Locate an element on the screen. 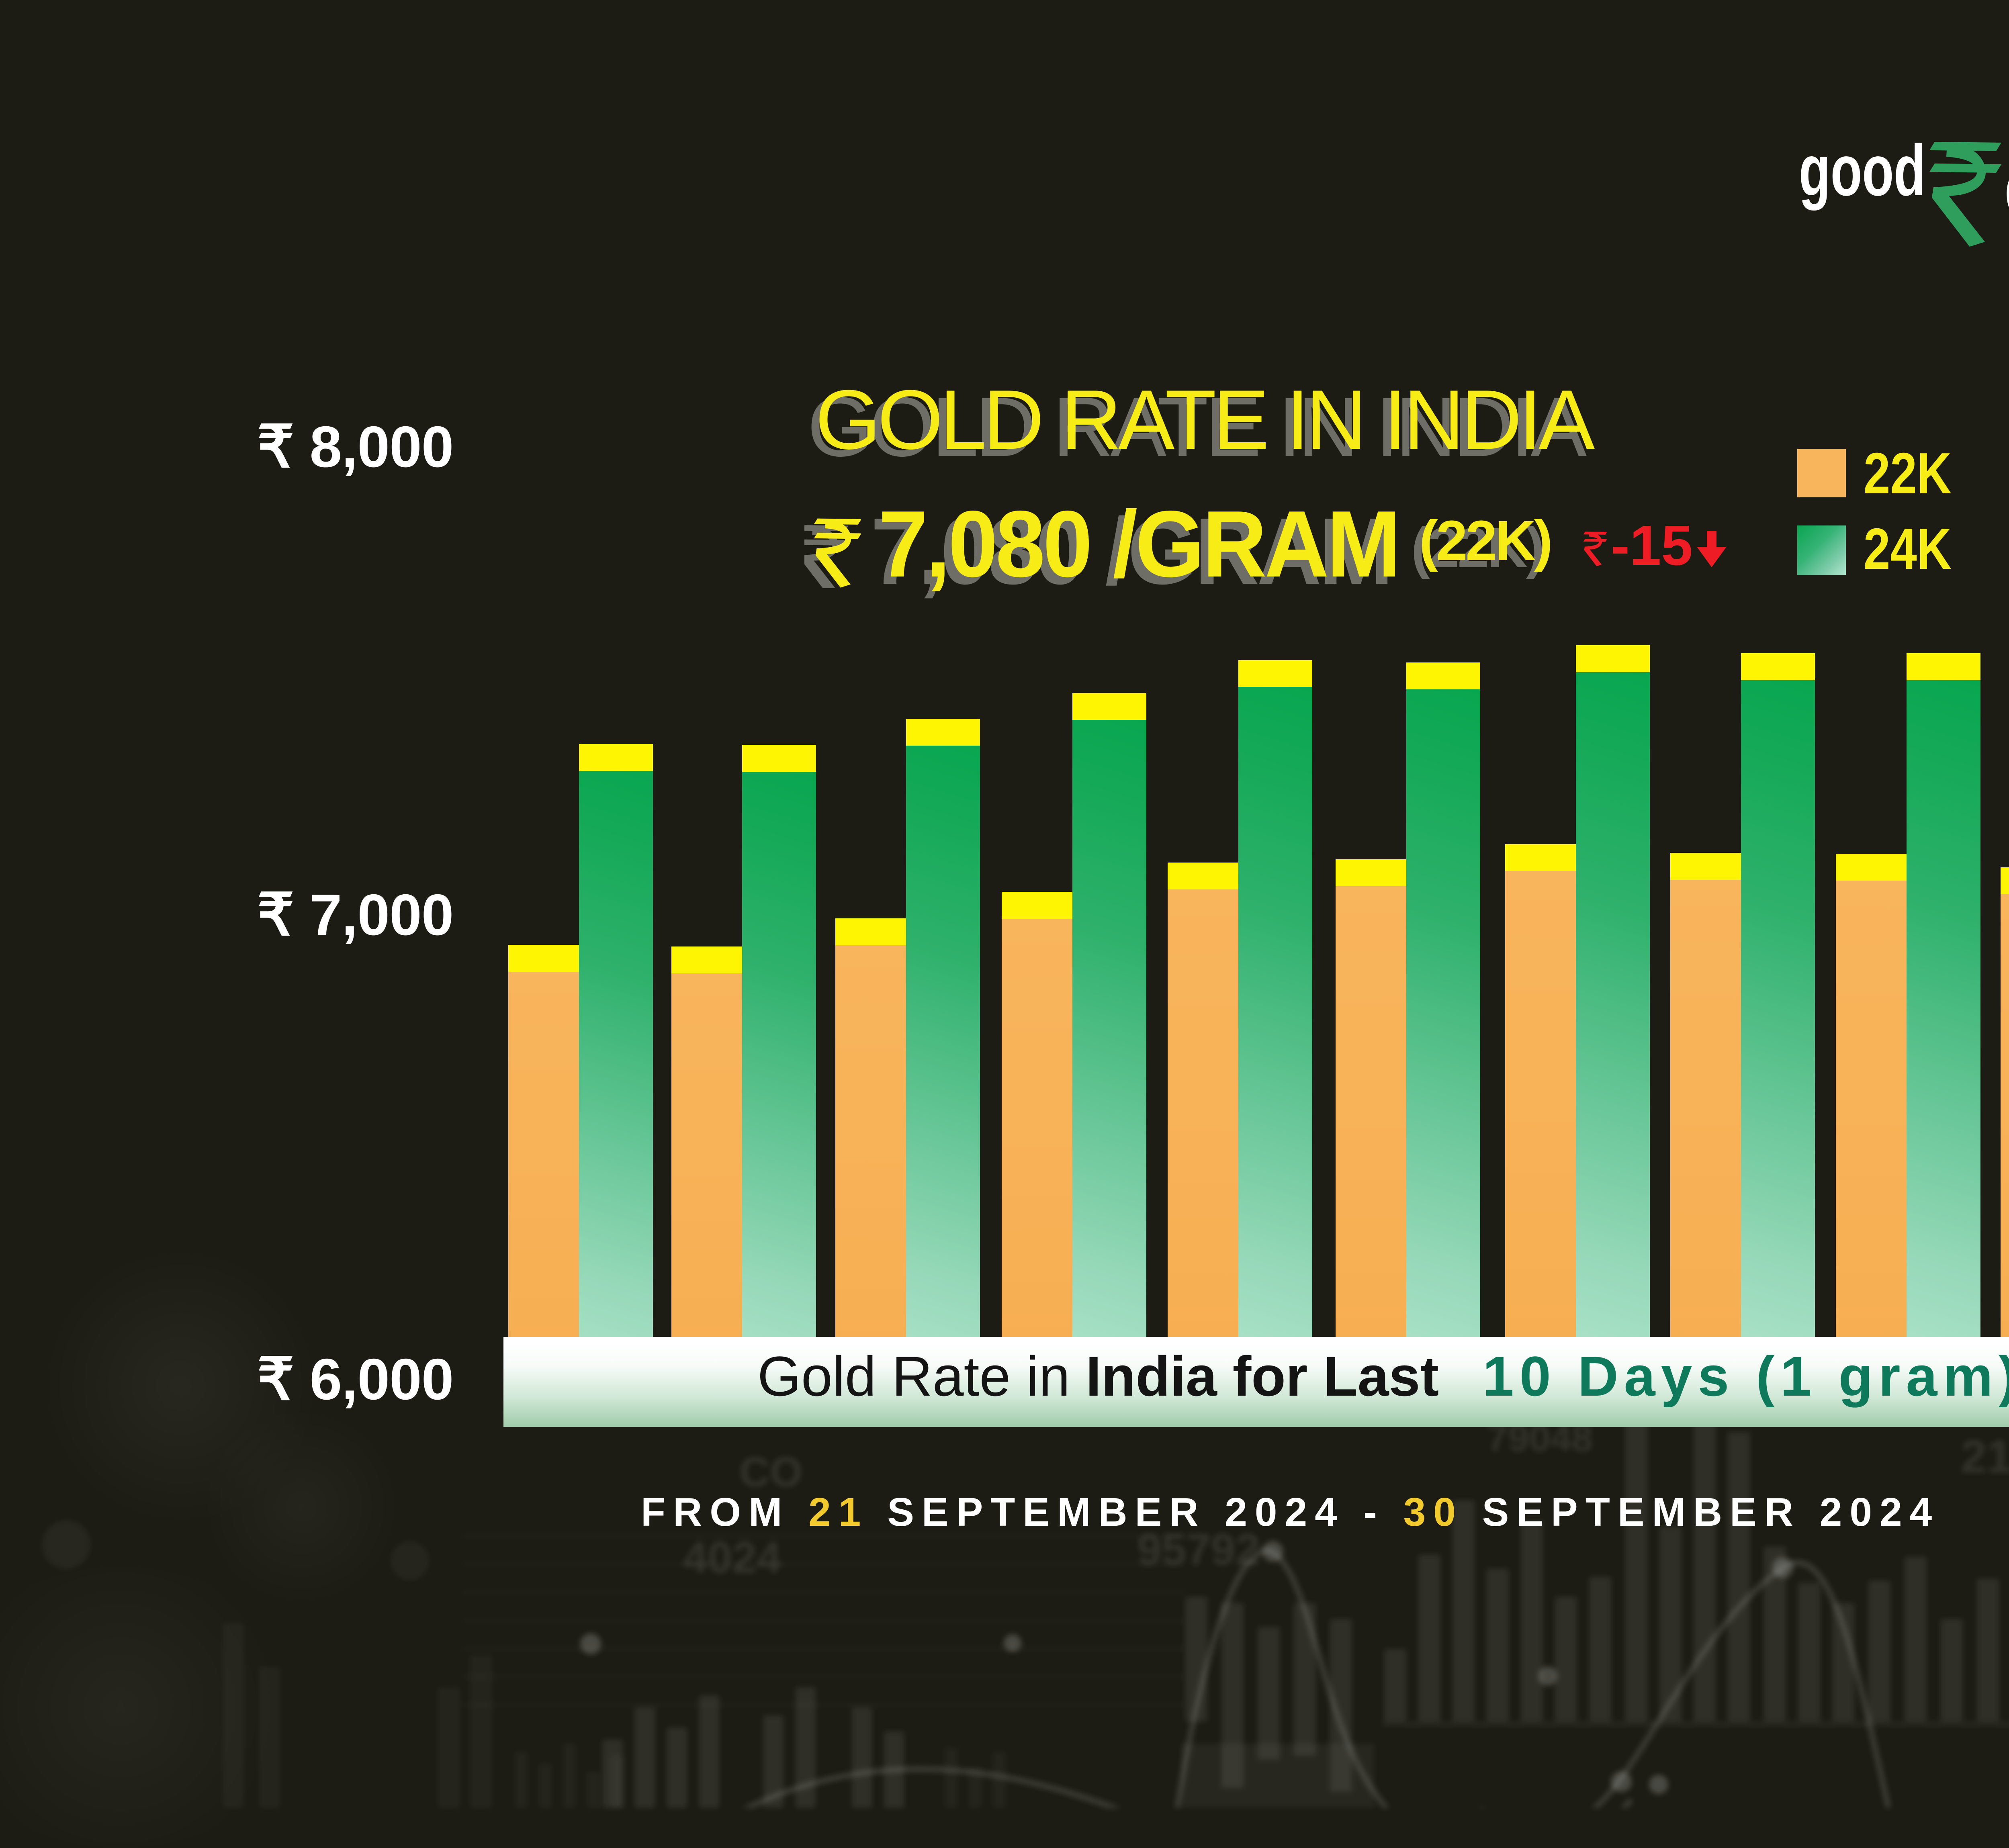  svg-text: 95792 is located at coordinates (1198, 1550).